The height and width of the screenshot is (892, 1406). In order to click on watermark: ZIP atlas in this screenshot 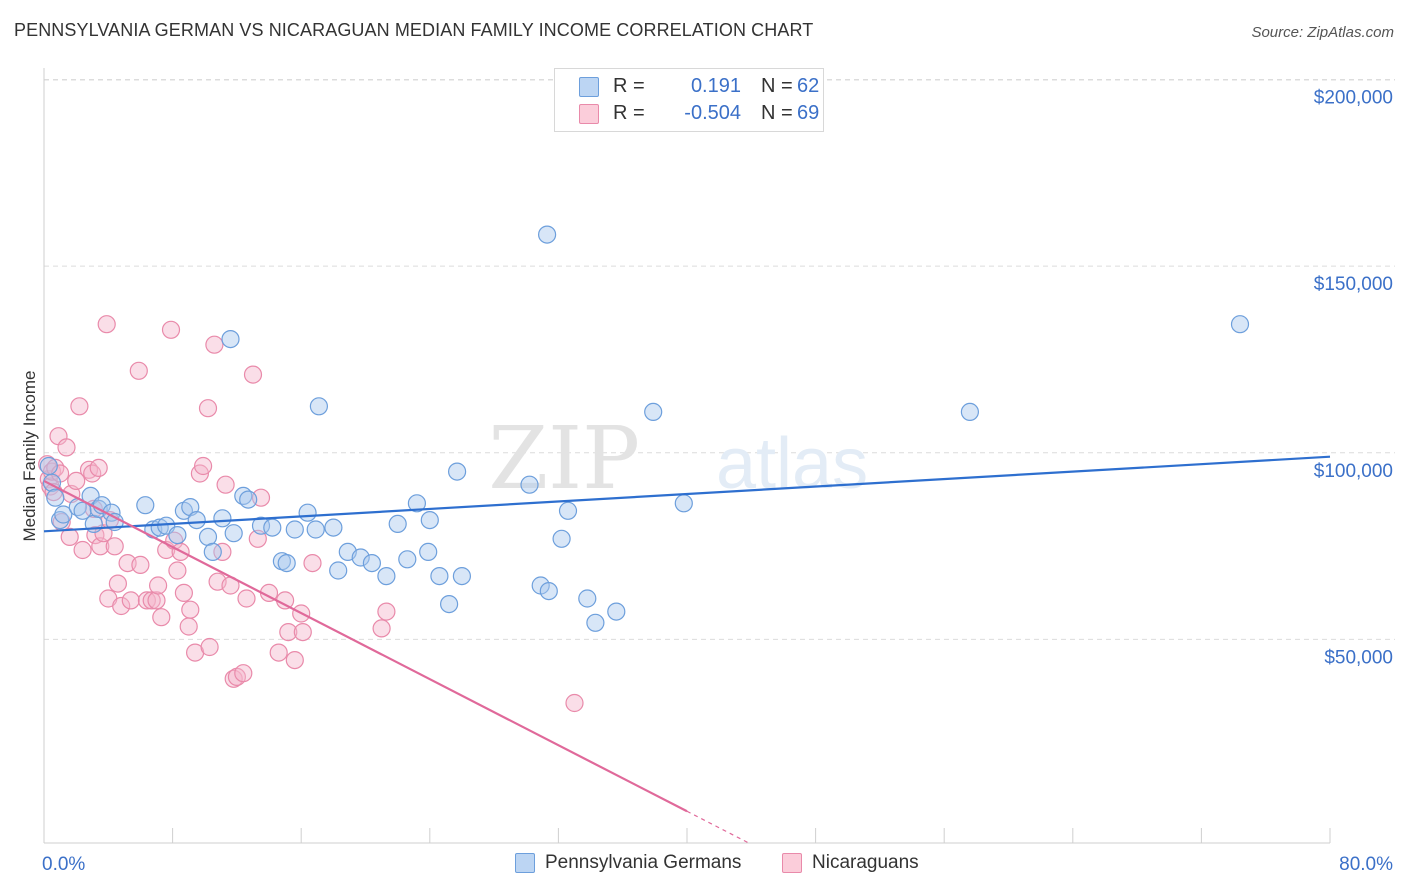, I will do `click(678, 459)`.